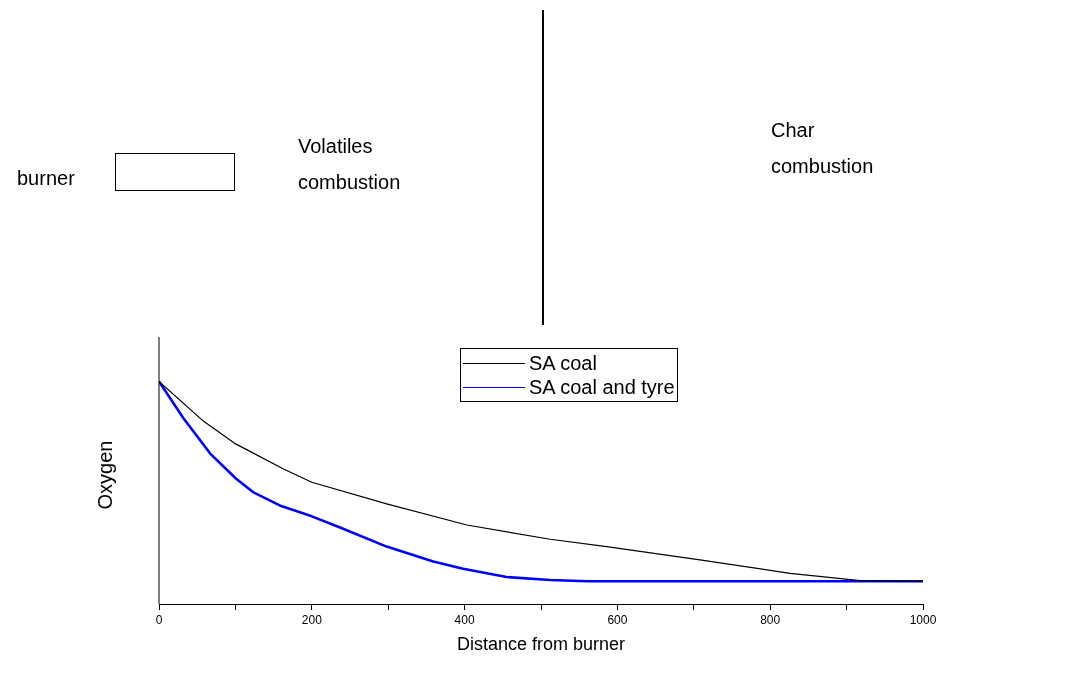 The image size is (1075, 682). I want to click on x-tick-label: 200, so click(312, 619).